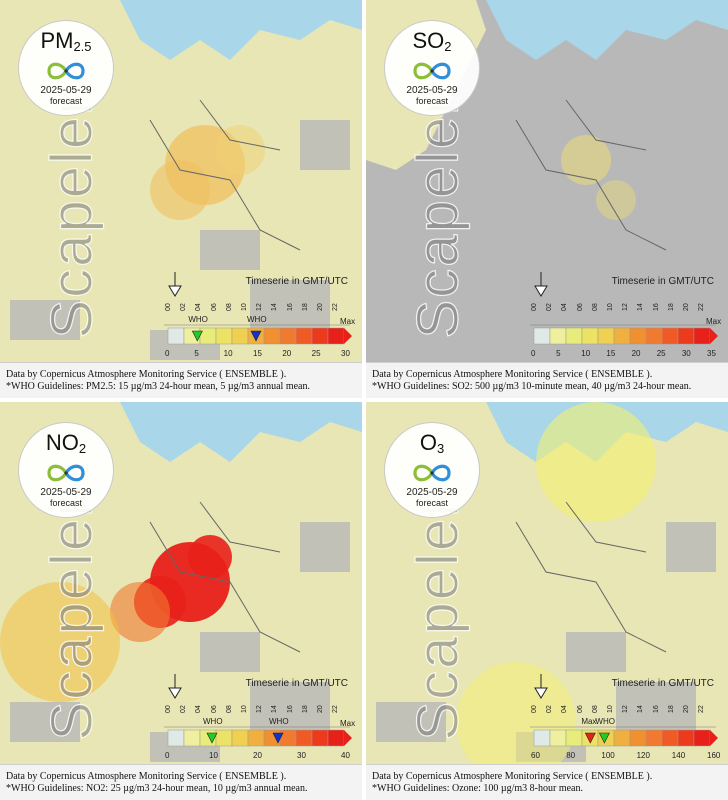 Image resolution: width=728 pixels, height=800 pixels. What do you see at coordinates (196, 353) in the screenshot?
I see `scale-tick-label: 5` at bounding box center [196, 353].